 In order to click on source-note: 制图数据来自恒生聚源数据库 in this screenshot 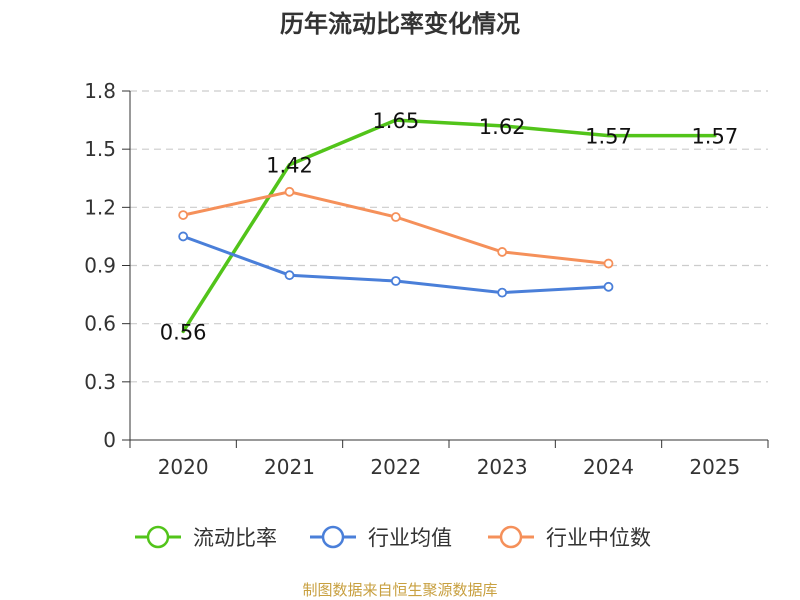, I will do `click(399, 590)`.